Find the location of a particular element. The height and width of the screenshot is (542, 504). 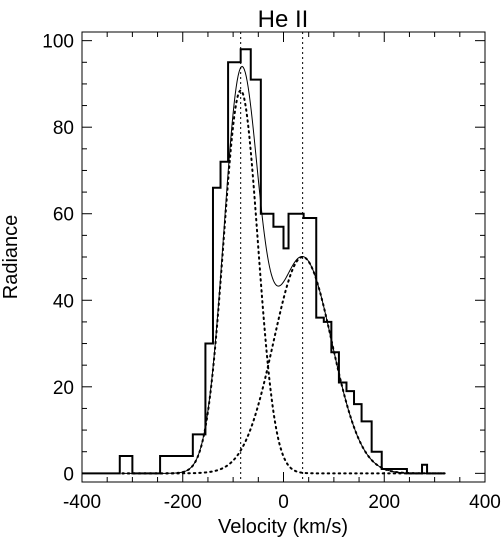

y-axis-label: Radiance is located at coordinates (11, 257).